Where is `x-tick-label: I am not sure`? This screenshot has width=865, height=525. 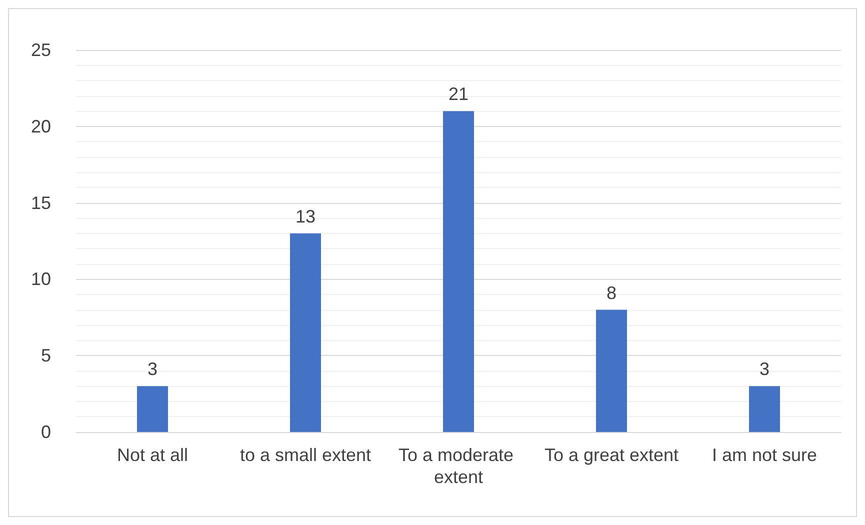
x-tick-label: I am not sure is located at coordinates (765, 455).